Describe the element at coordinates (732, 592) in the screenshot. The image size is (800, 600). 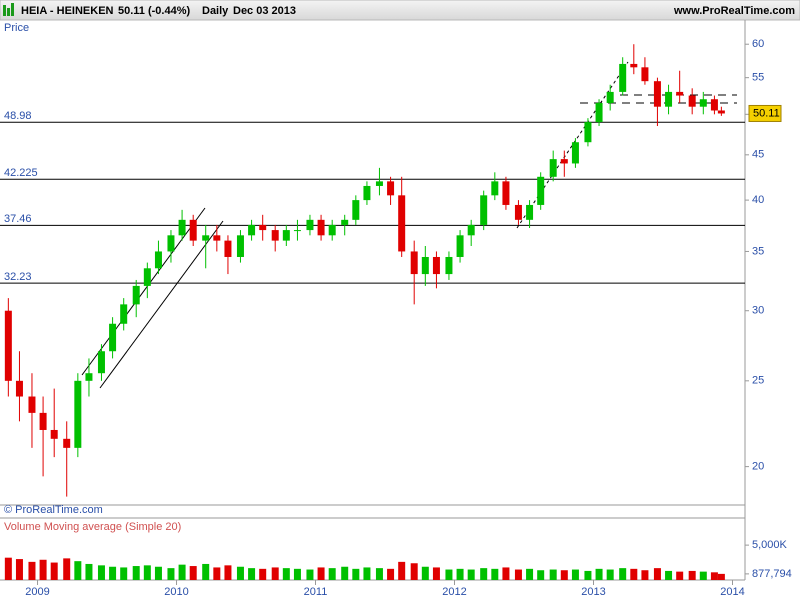
I see `x-tick-label: 2014` at that location.